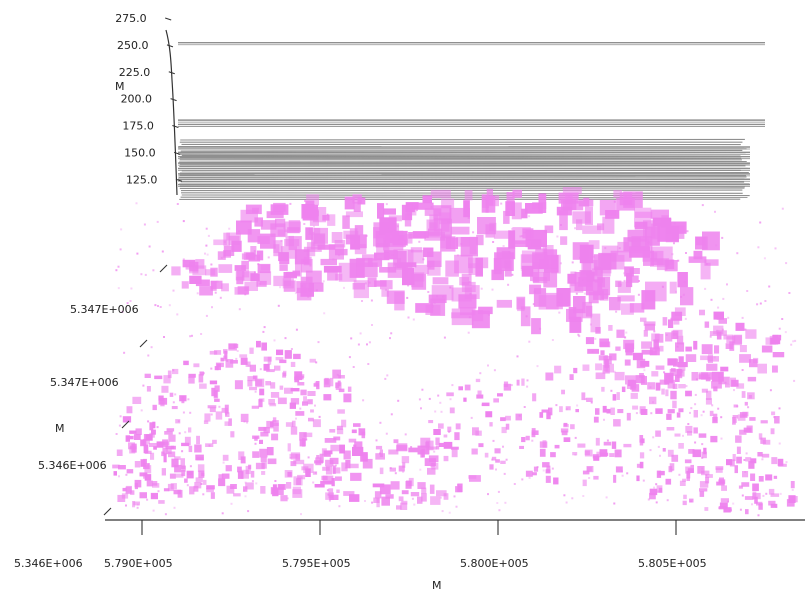 The image size is (805, 596). Describe the element at coordinates (171, 112) in the screenshot. I see `z-axis-line` at that location.